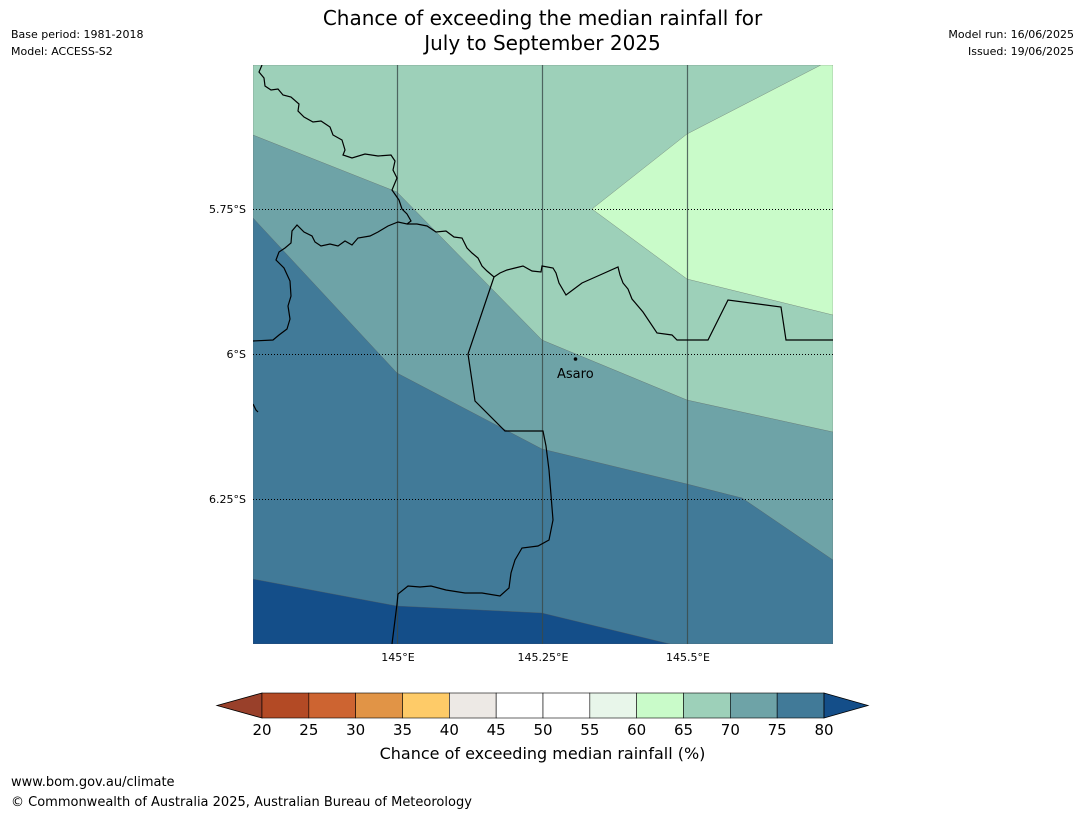  I want to click on lon-label: 145°E, so click(397, 657).